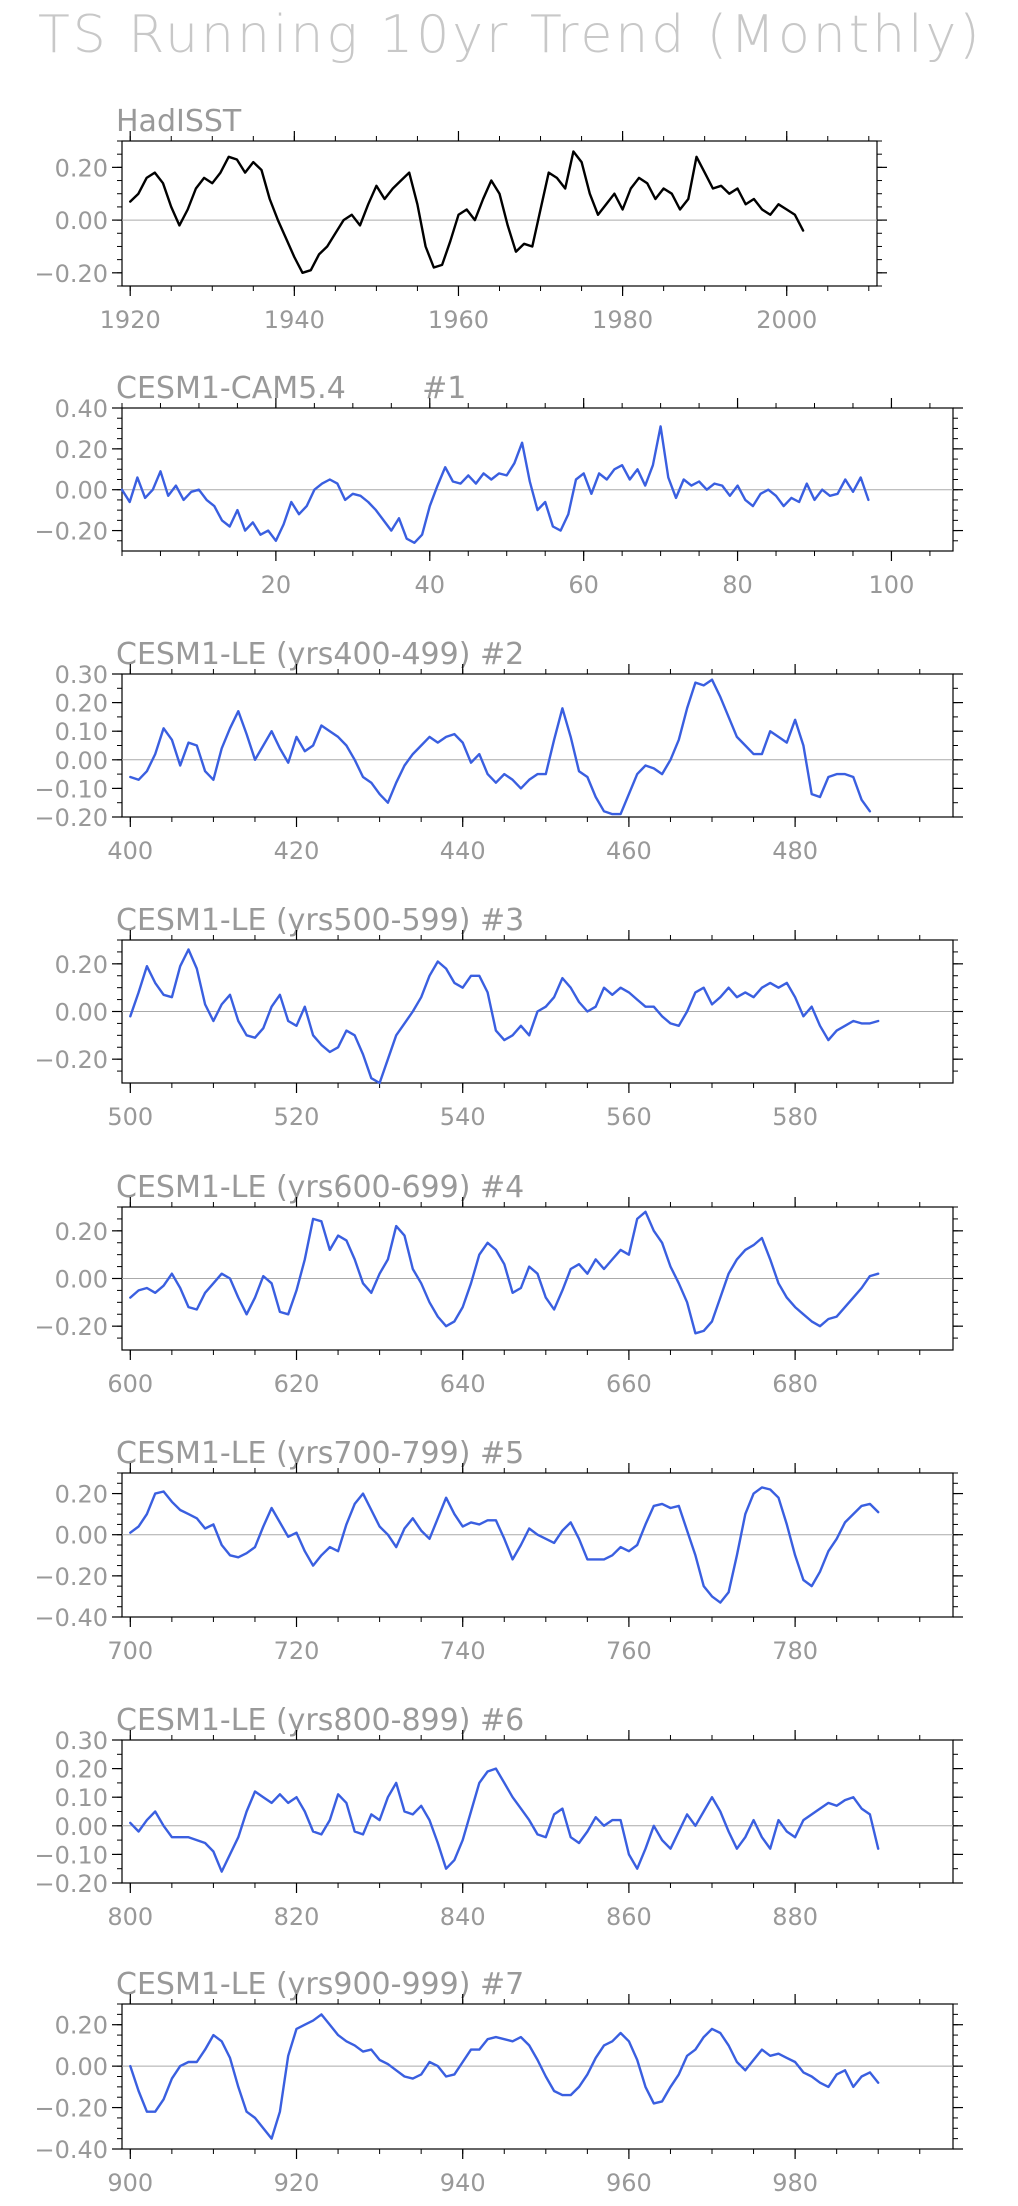  What do you see at coordinates (130, 2183) in the screenshot?
I see `chart-8-xtick-label: 900` at bounding box center [130, 2183].